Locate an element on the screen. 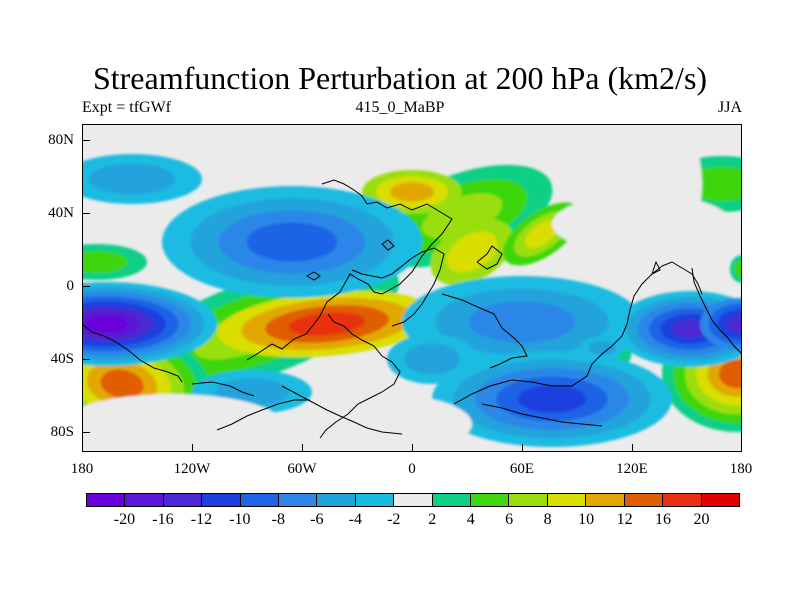 The image size is (800, 600). x-label-180e: 180 is located at coordinates (741, 469).